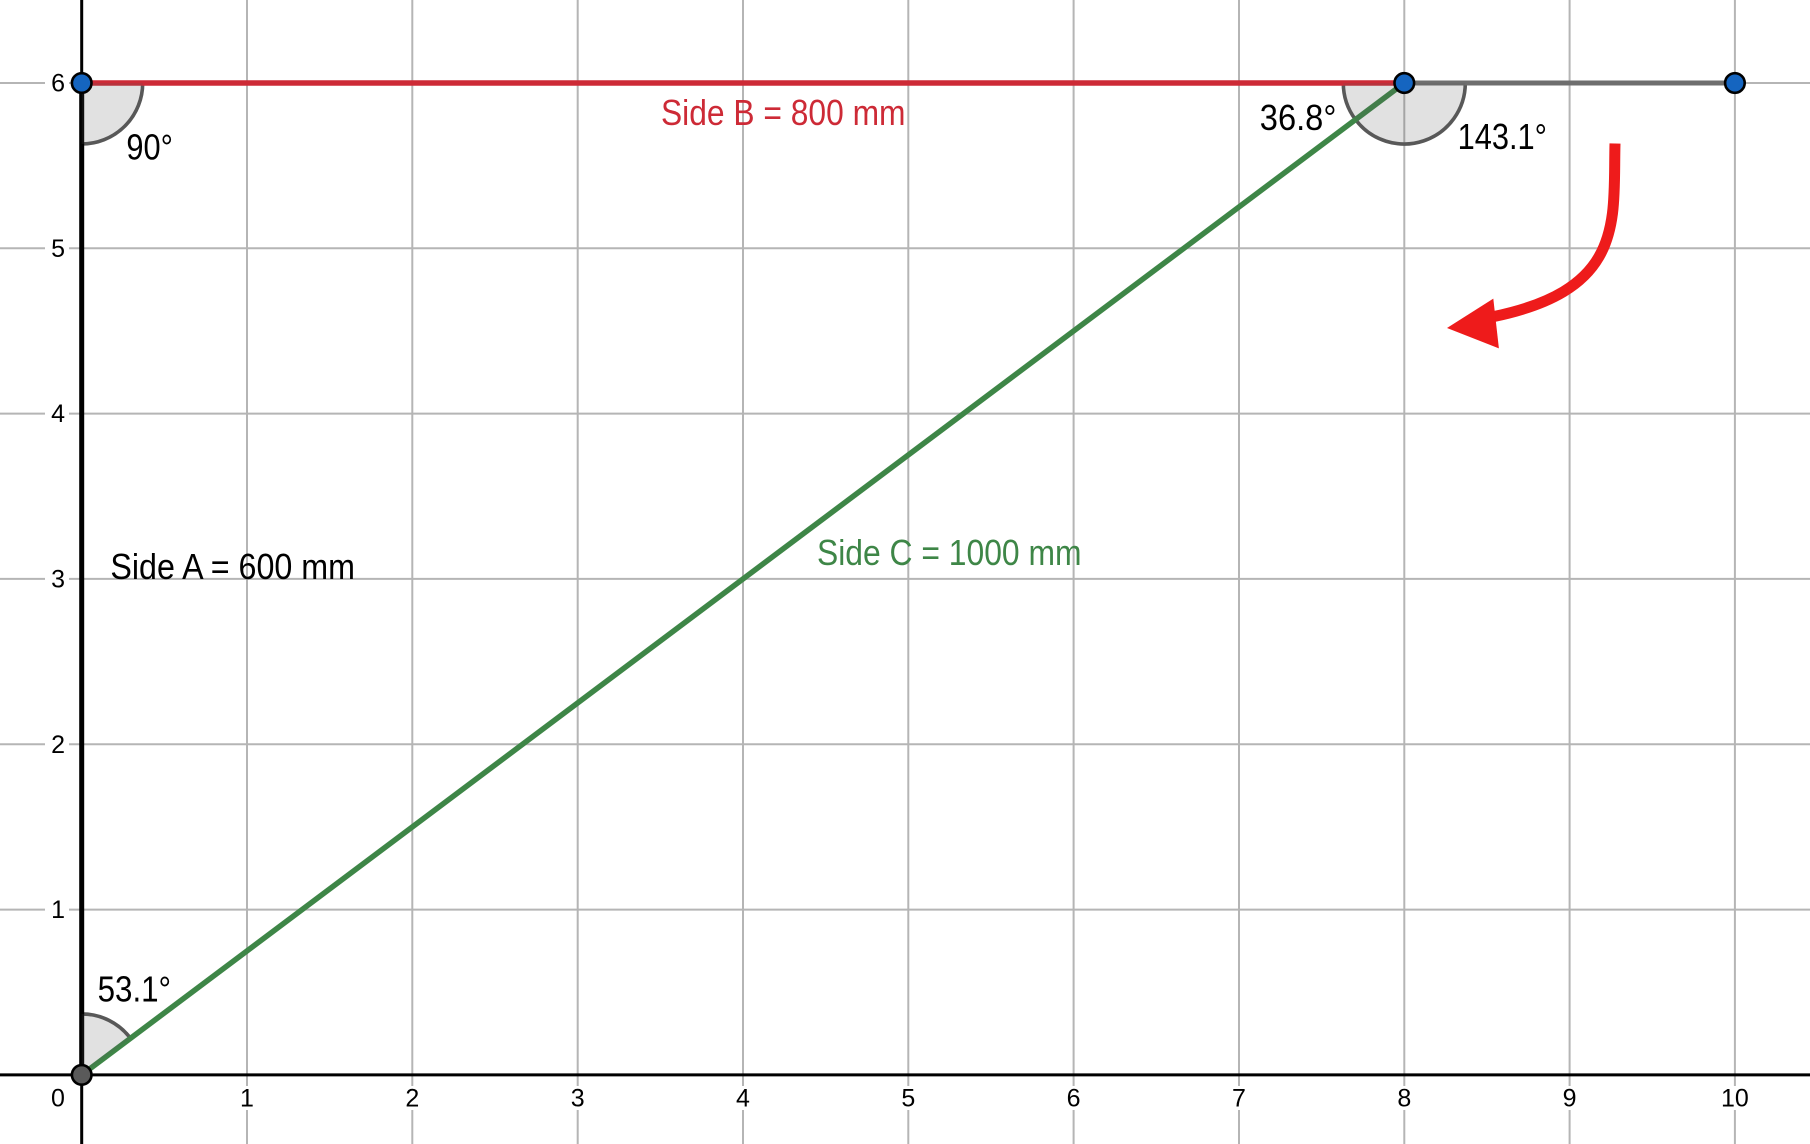  I want to click on svg-text: 90°, so click(149, 146).